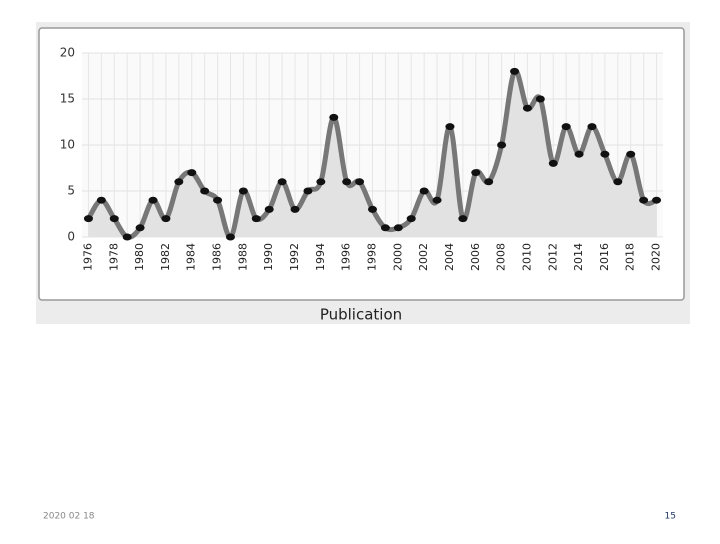  Describe the element at coordinates (71, 191) in the screenshot. I see `y-tick-label: 5` at that location.